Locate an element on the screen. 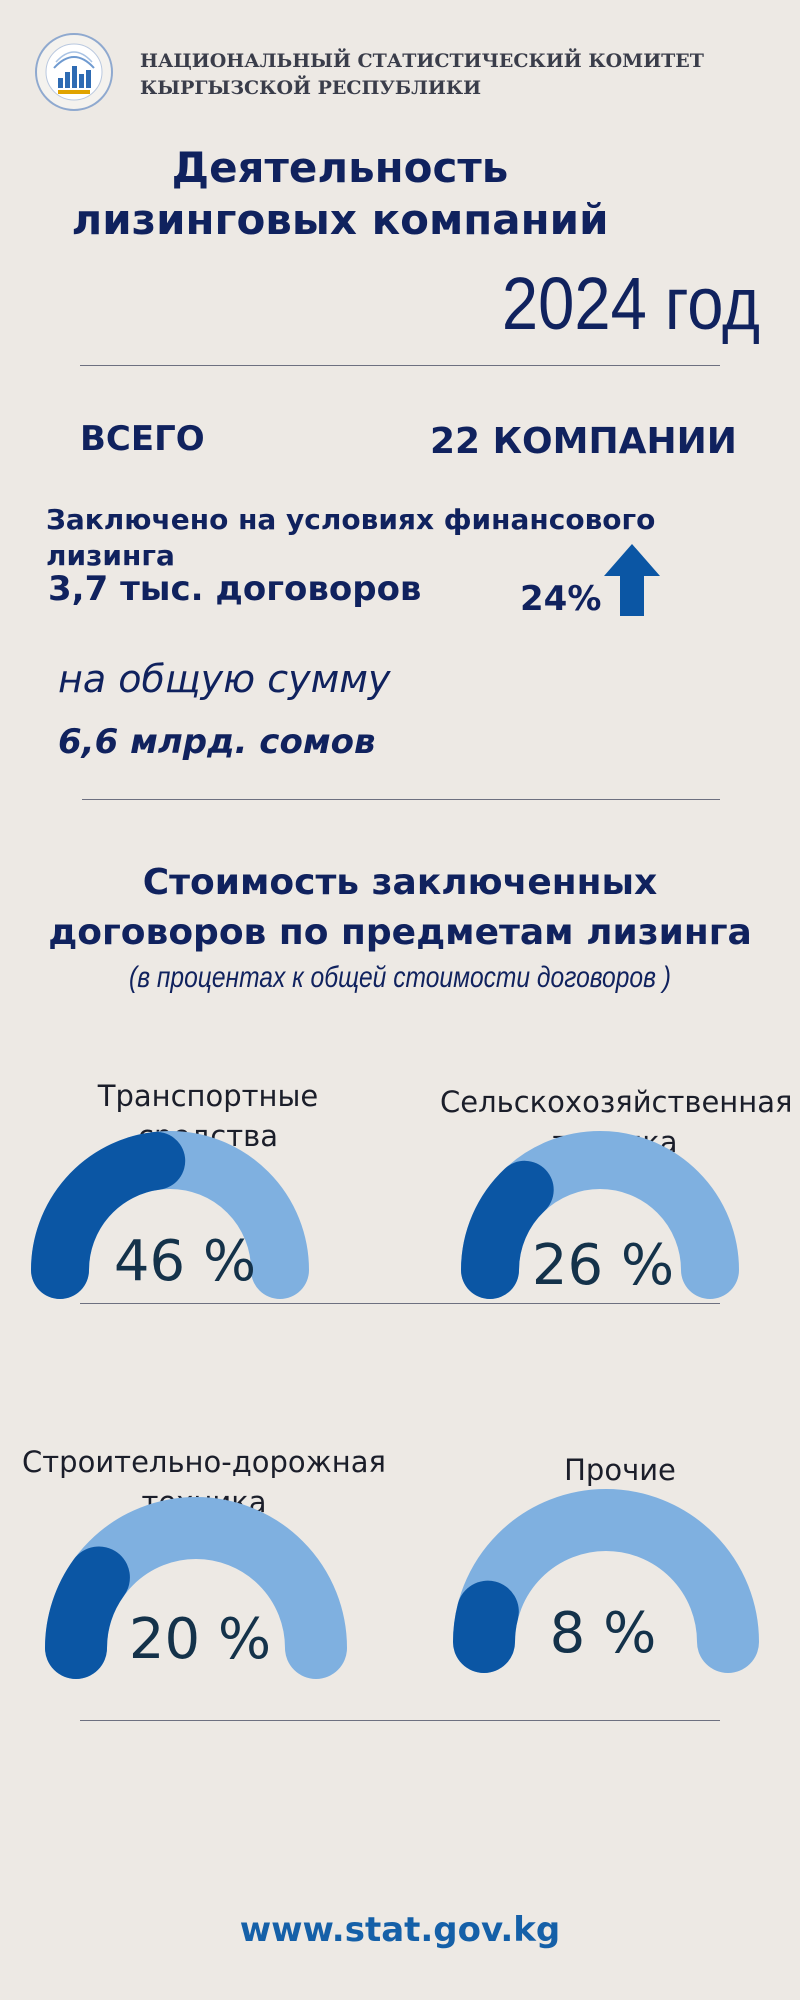 The height and width of the screenshot is (2000, 800). gauge-category-label: Прочие is located at coordinates (620, 1470).